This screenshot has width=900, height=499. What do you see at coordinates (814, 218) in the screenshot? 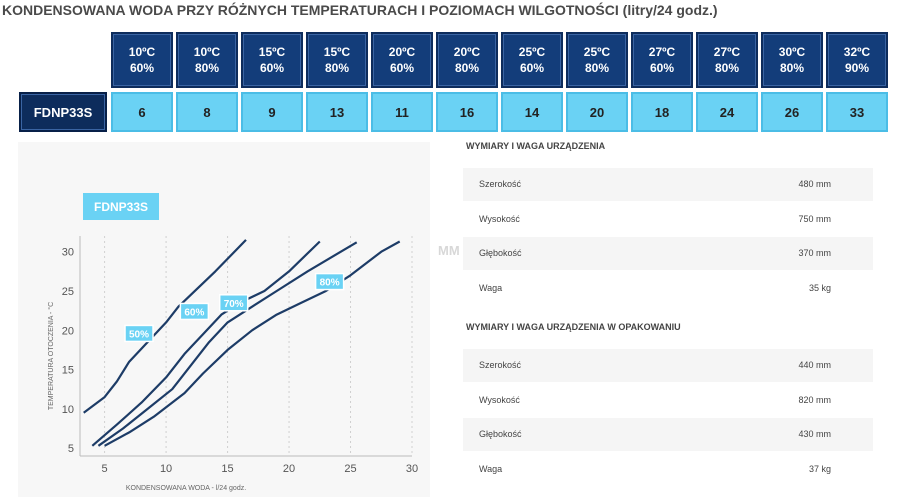
I see `spec-value: 750 mm` at bounding box center [814, 218].